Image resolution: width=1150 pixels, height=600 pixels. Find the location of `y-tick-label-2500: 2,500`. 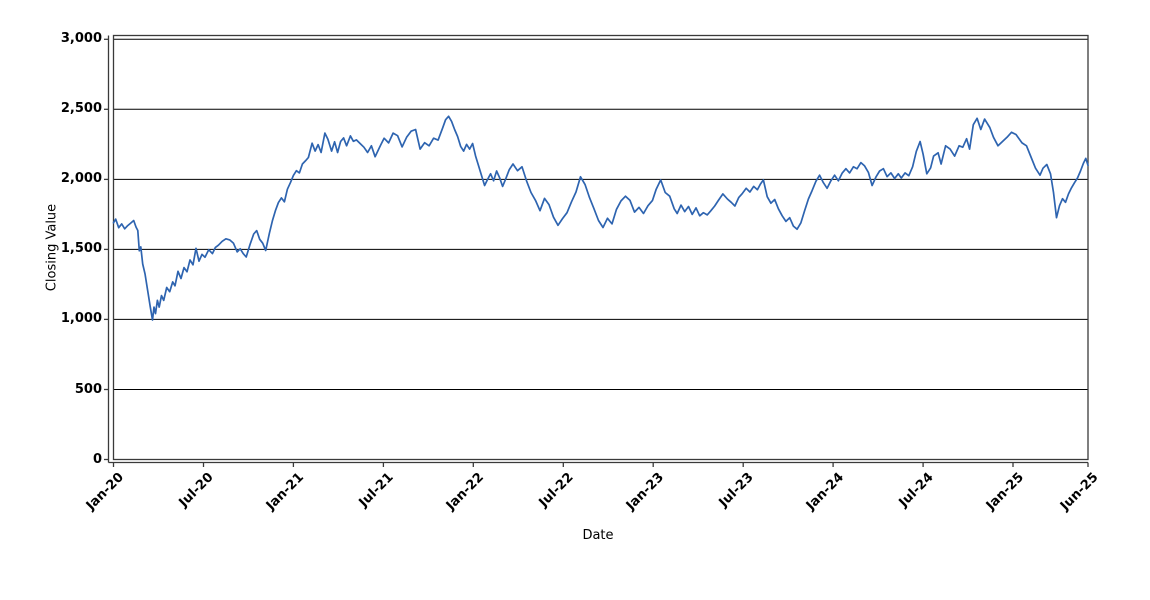

y-tick-label-2500: 2,500 is located at coordinates (81, 109).